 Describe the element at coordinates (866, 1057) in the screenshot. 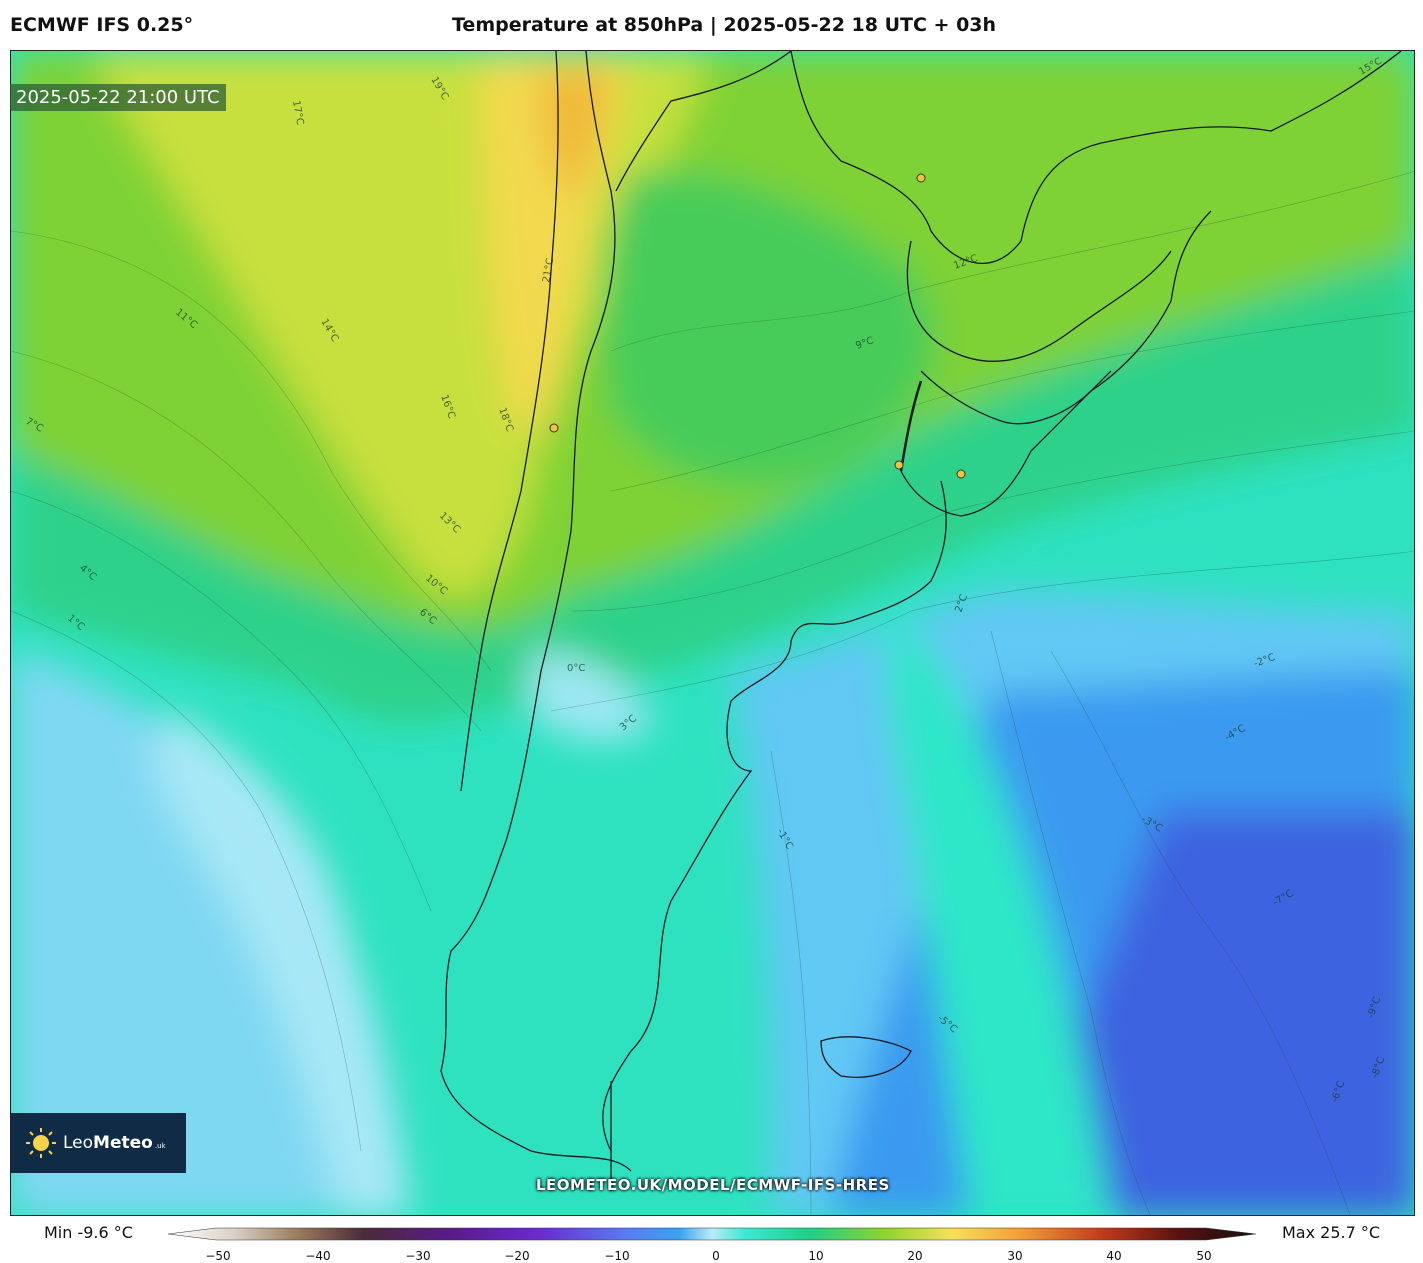

I see `falkland-islands` at that location.